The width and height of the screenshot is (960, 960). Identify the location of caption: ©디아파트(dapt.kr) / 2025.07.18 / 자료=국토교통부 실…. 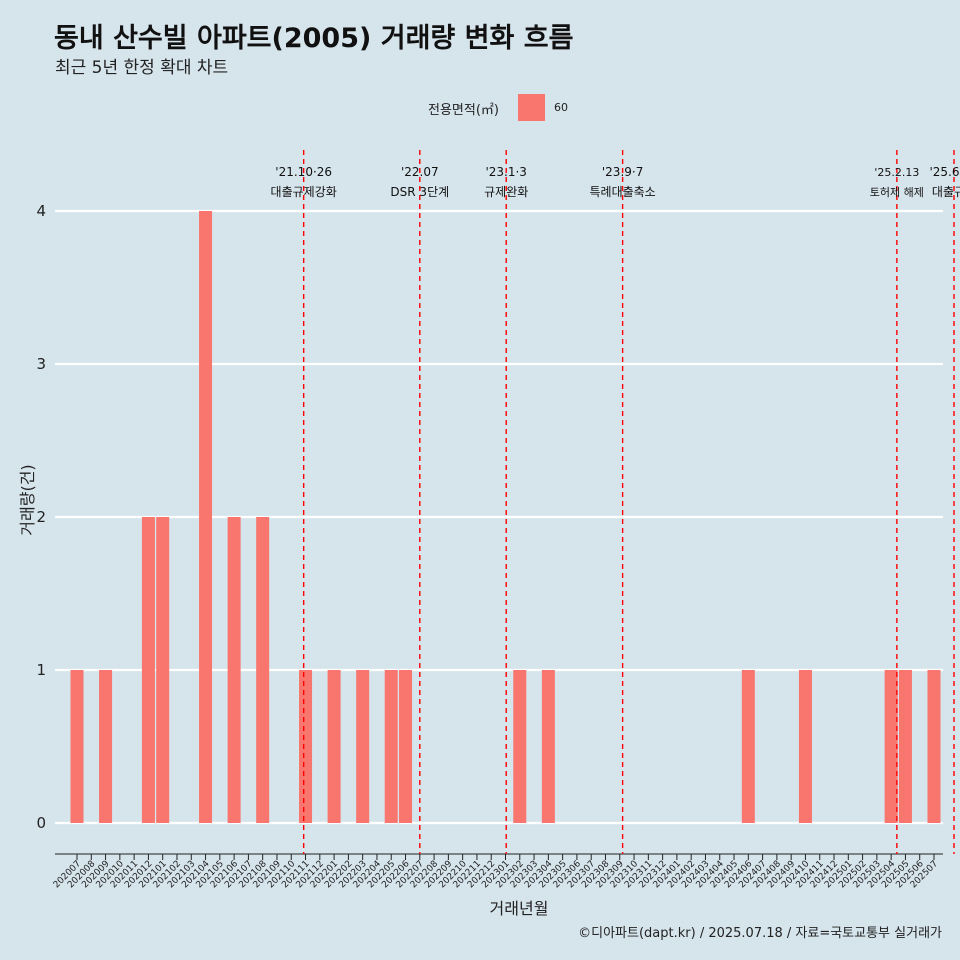
(760, 933).